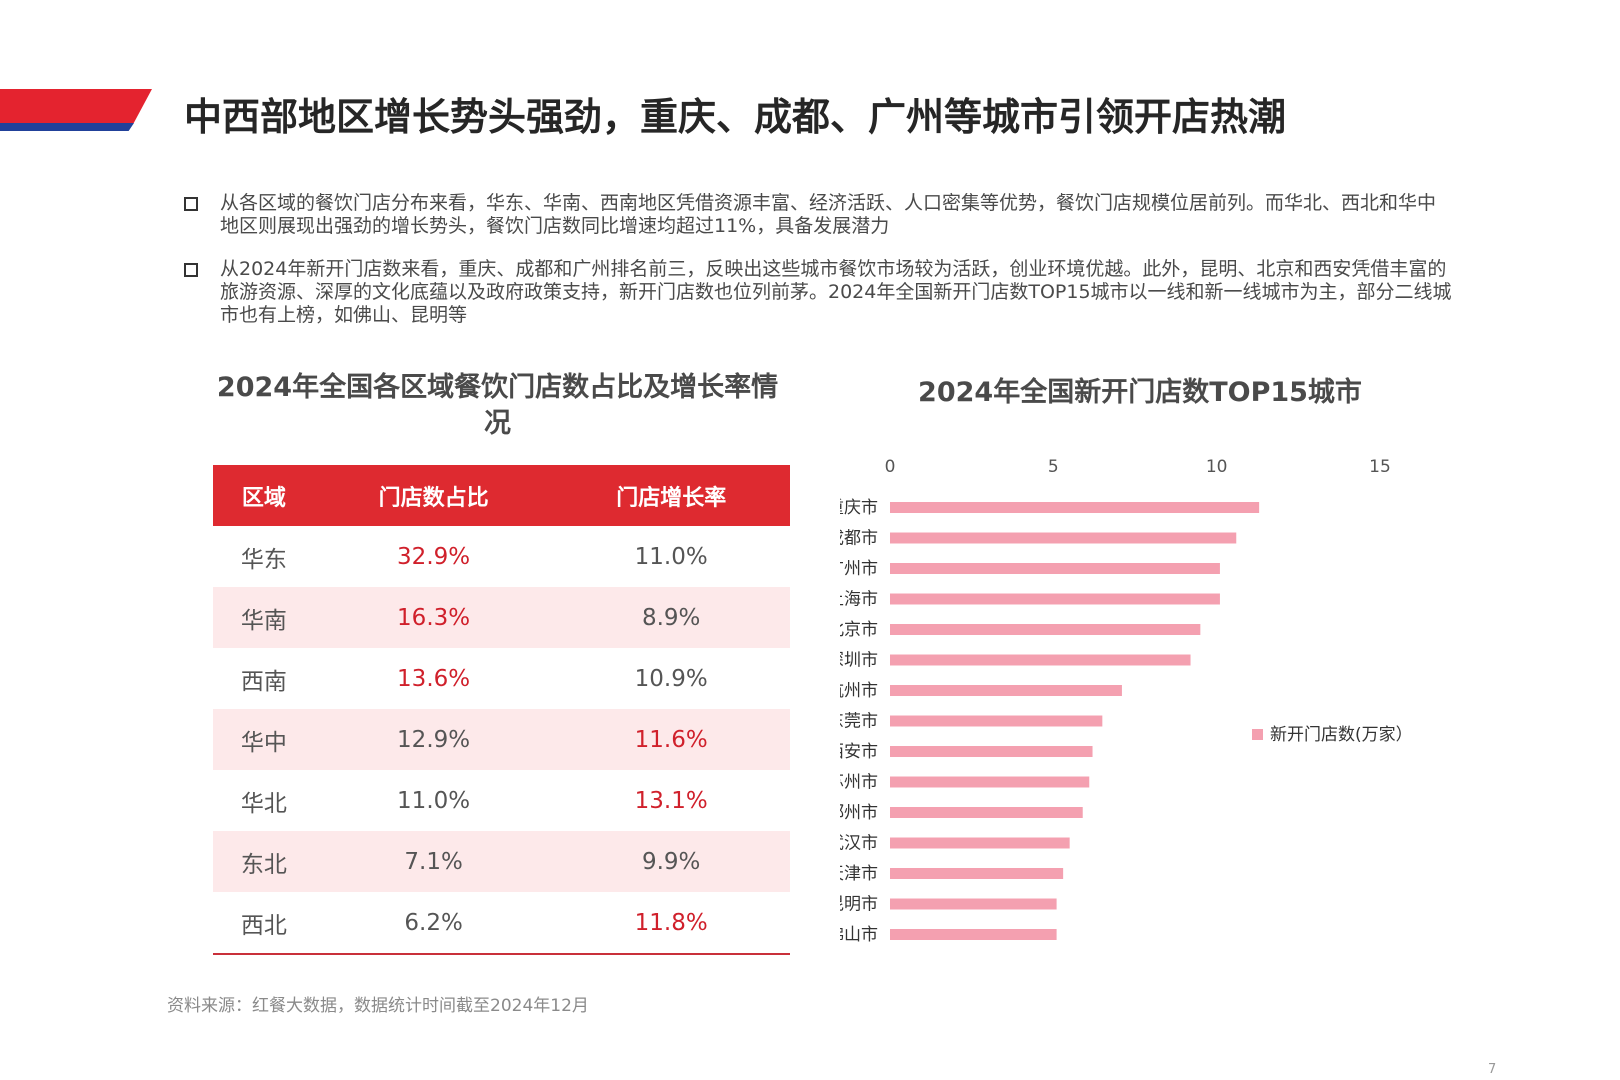  I want to click on x-tick-label: 5, so click(1053, 467).